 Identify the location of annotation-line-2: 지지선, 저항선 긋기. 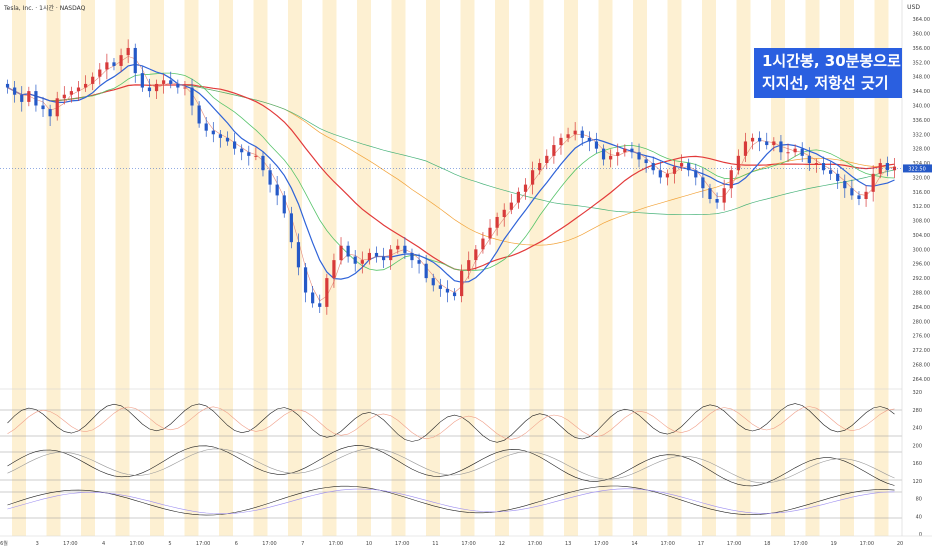
(825, 83).